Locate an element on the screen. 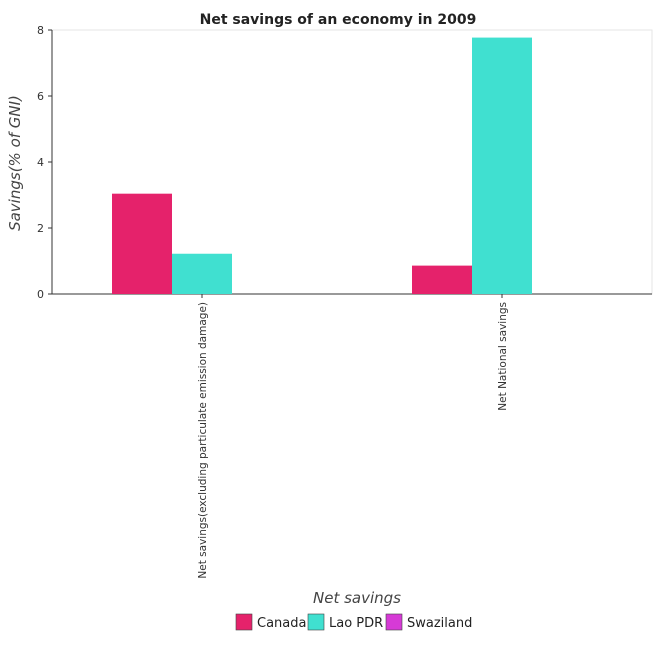  y-axis: 0 2 4 6 8 is located at coordinates (44, 162).